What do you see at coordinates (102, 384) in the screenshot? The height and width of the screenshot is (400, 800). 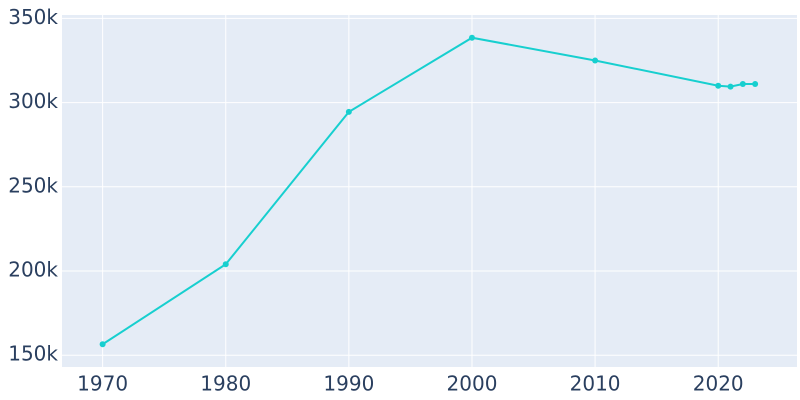 I see `x-tick-label: 1970` at bounding box center [102, 384].